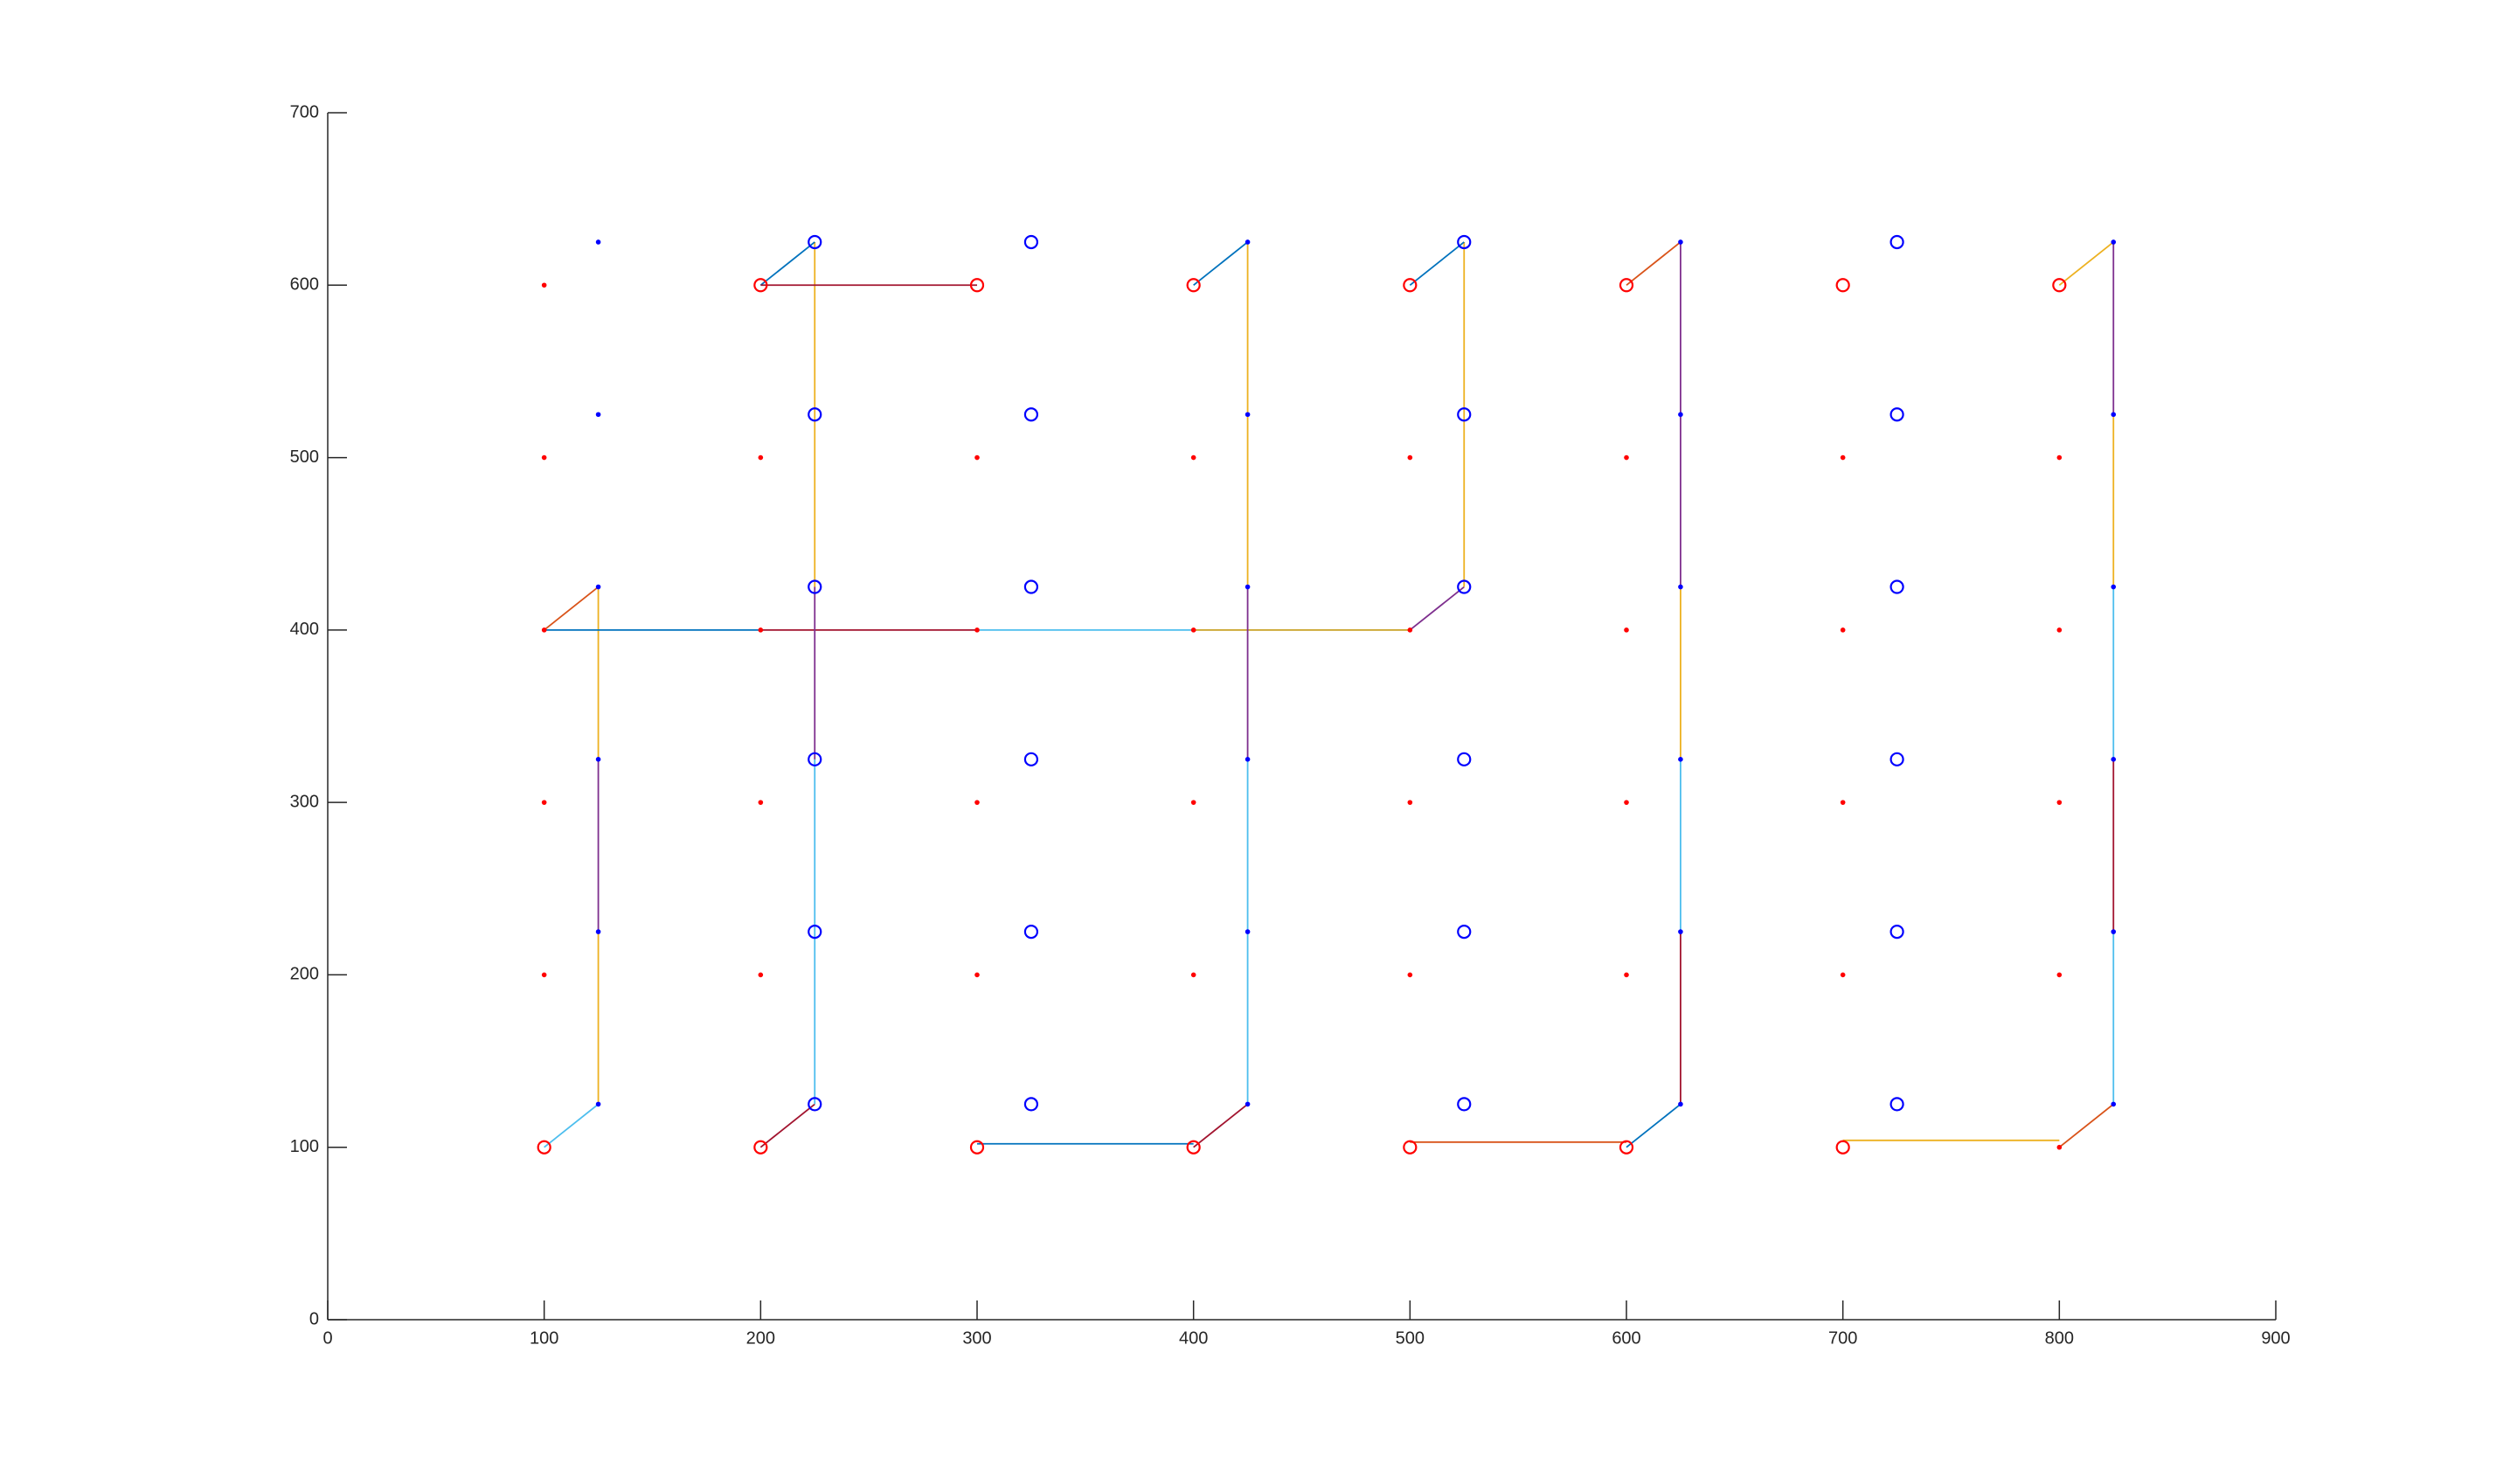  What do you see at coordinates (1193, 1338) in the screenshot?
I see `x-tick-label: 400` at bounding box center [1193, 1338].